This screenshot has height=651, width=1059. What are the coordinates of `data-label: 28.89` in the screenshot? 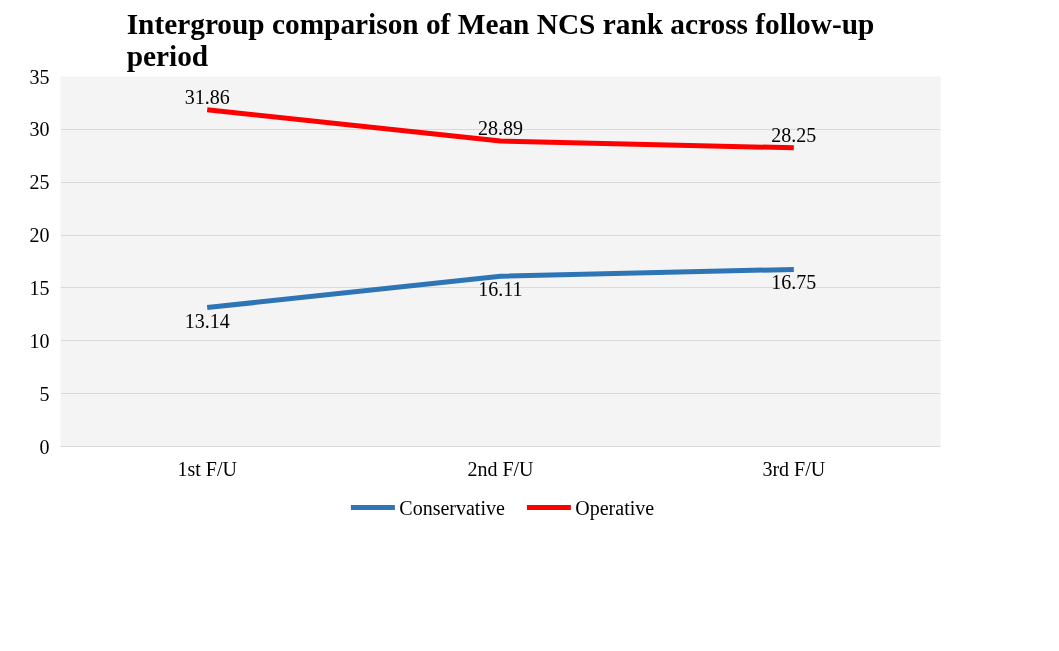 It's located at (500, 128).